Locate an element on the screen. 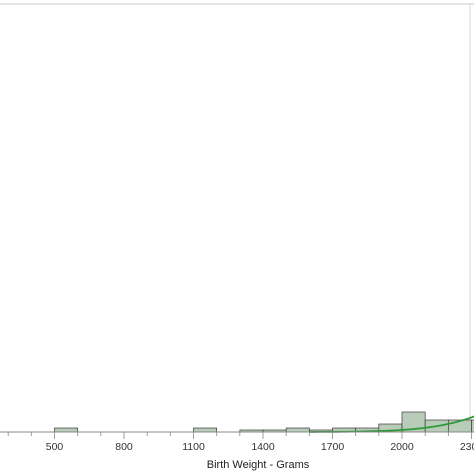  x-tick-label: 2300 is located at coordinates (467, 447).